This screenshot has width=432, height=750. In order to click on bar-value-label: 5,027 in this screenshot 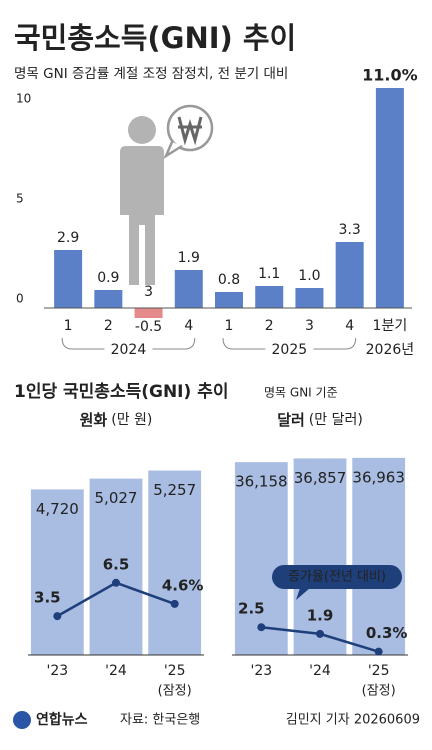, I will do `click(116, 498)`.